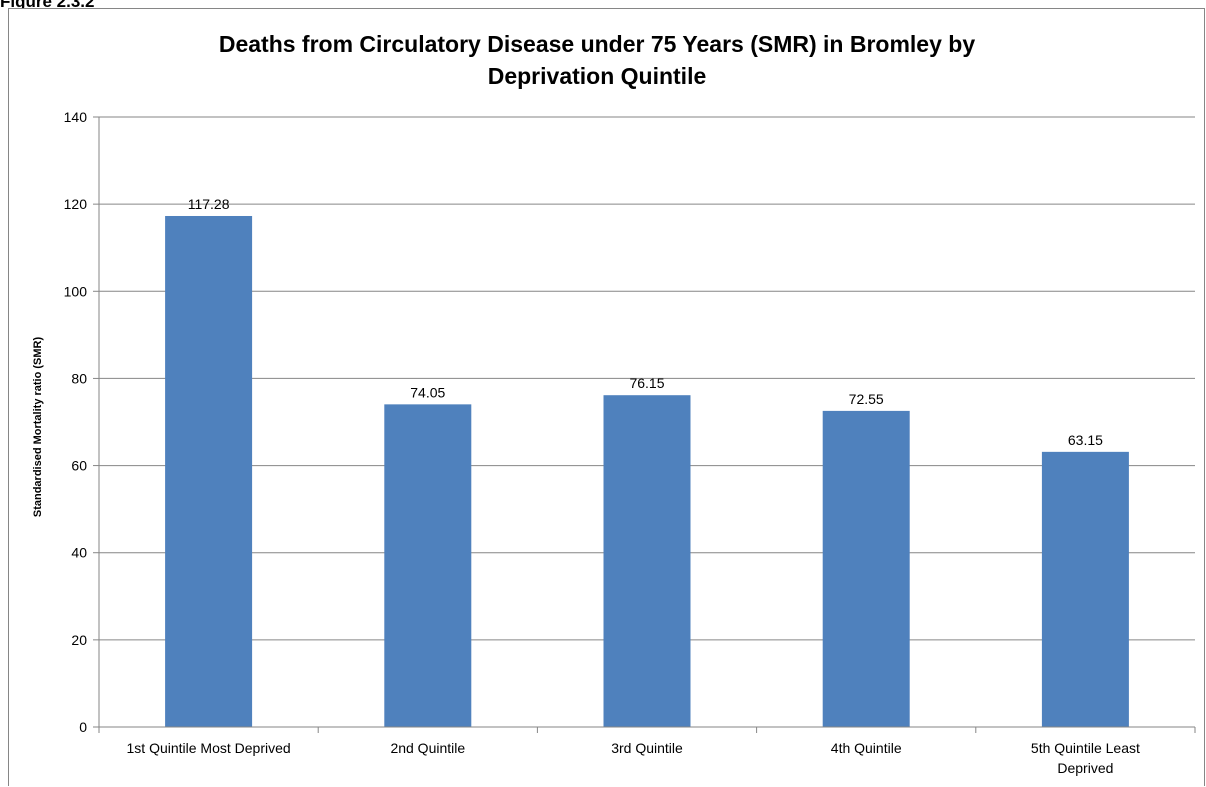 This screenshot has width=1206, height=787. Describe the element at coordinates (866, 748) in the screenshot. I see `x-tick-label: 4th Quintile` at that location.